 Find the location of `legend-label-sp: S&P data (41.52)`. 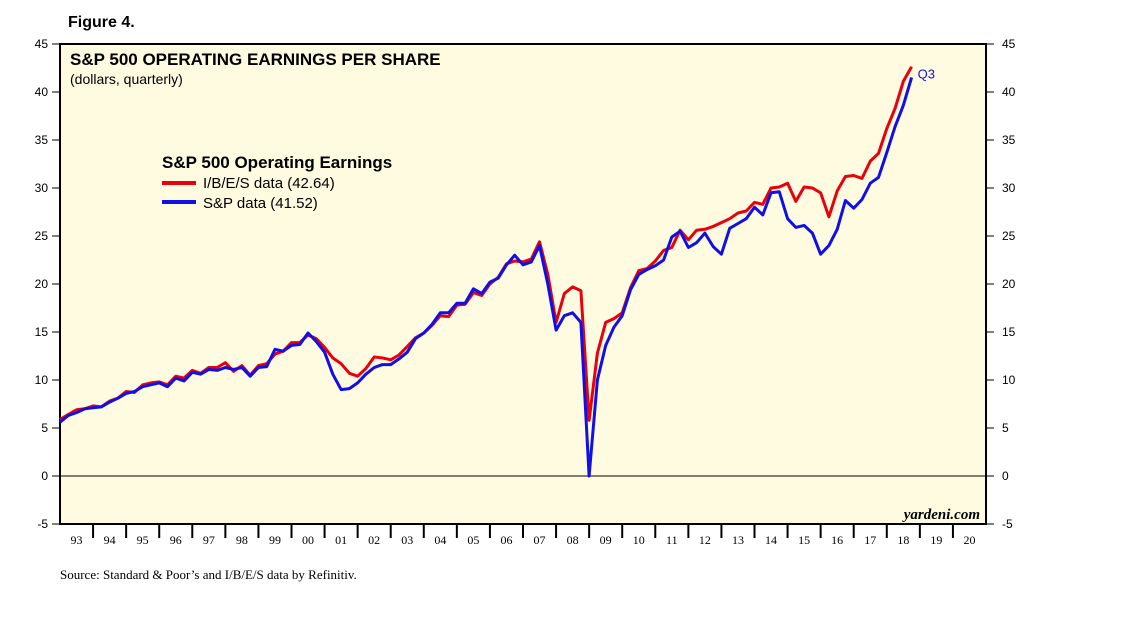

legend-label-sp: S&P data (41.52) is located at coordinates (260, 203).